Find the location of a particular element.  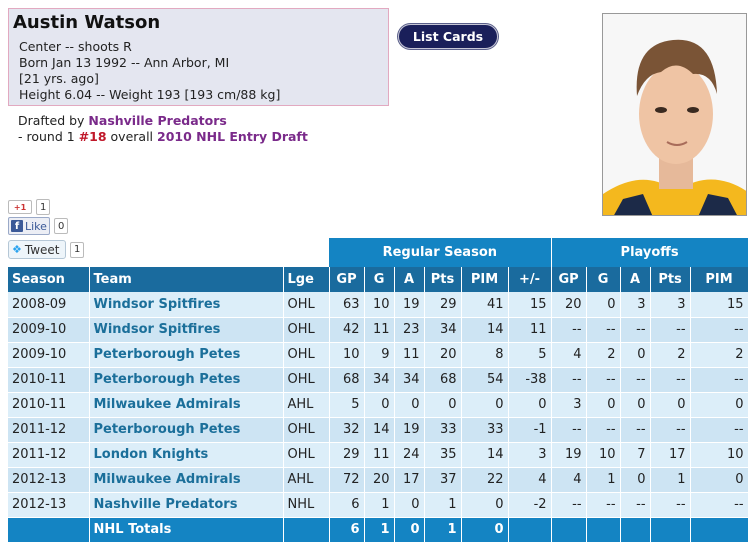

col-header-team: Team is located at coordinates (186, 279).